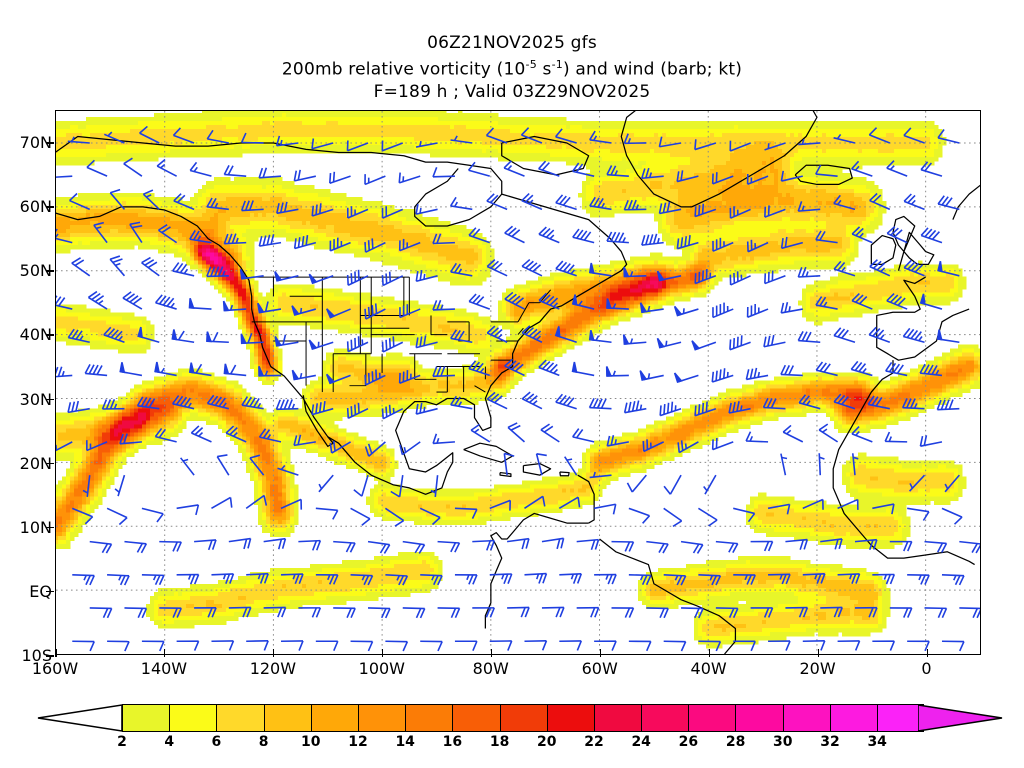  I want to click on colorbar-over-cap, so click(960, 718).